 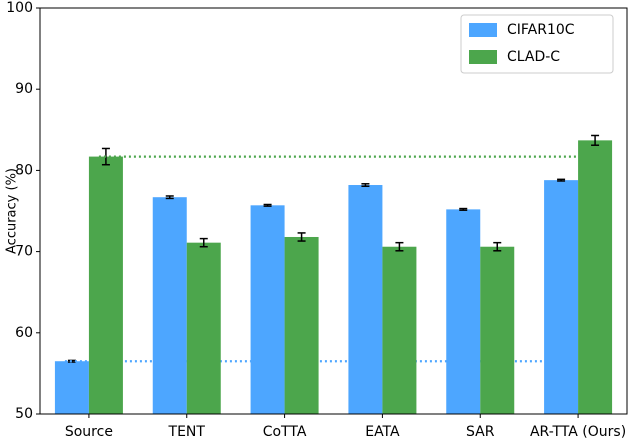 I want to click on y-tick-label: 50, so click(x=24, y=414).